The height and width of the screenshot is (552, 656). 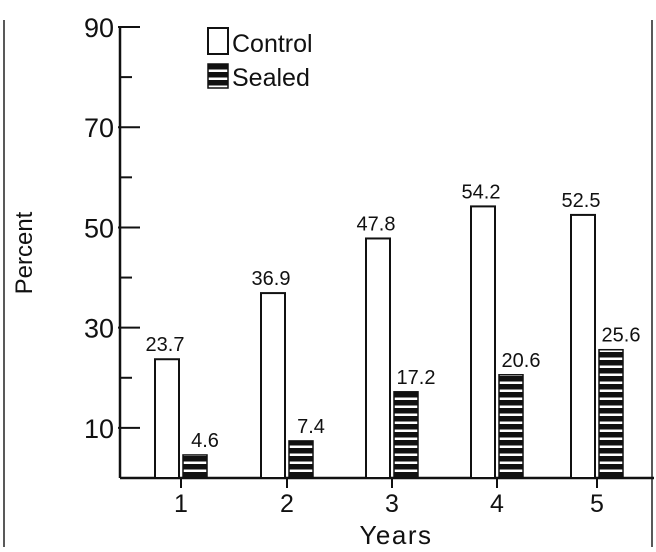 I want to click on data-label-sealed-year-3: 17.2, so click(x=416, y=378).